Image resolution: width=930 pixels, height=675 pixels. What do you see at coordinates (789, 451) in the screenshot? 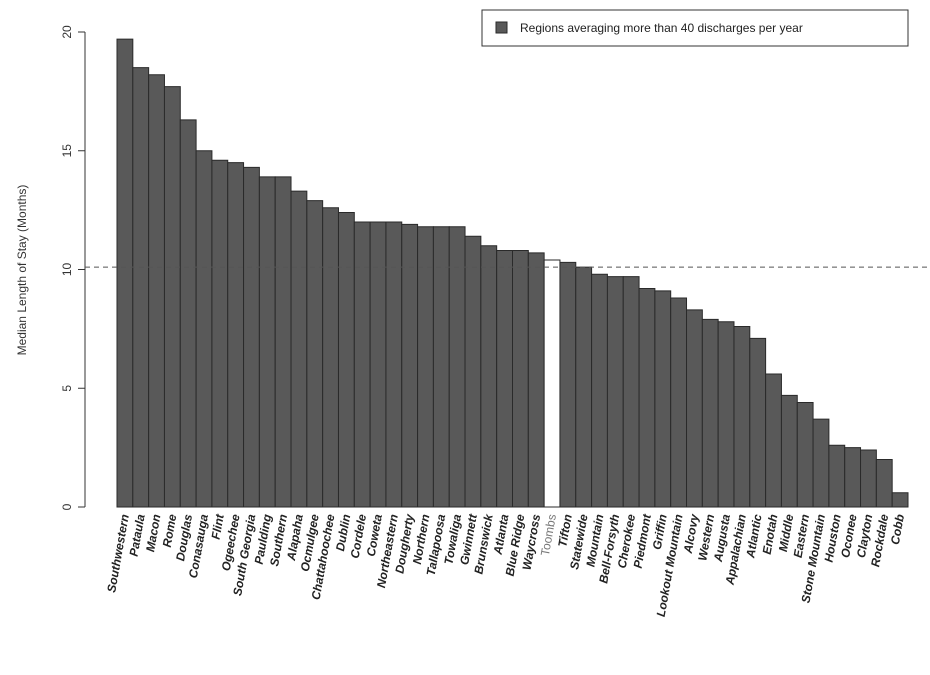
I see `bar-middle` at bounding box center [789, 451].